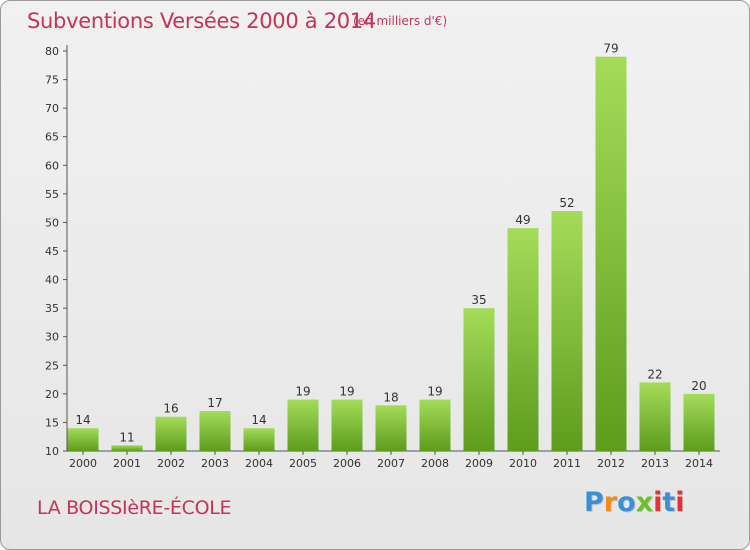 Image resolution: width=750 pixels, height=550 pixels. What do you see at coordinates (52, 422) in the screenshot?
I see `y-tick-label: 15` at bounding box center [52, 422].